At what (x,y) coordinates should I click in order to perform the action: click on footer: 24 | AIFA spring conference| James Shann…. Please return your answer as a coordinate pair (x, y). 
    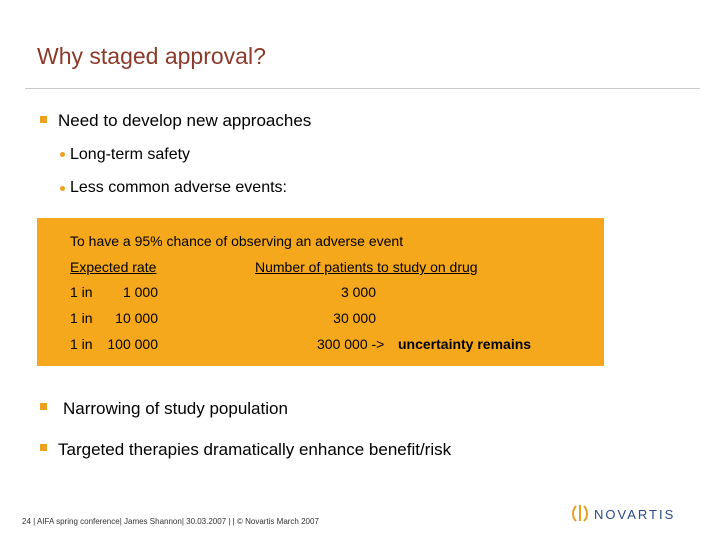
    Looking at the image, I should click on (170, 521).